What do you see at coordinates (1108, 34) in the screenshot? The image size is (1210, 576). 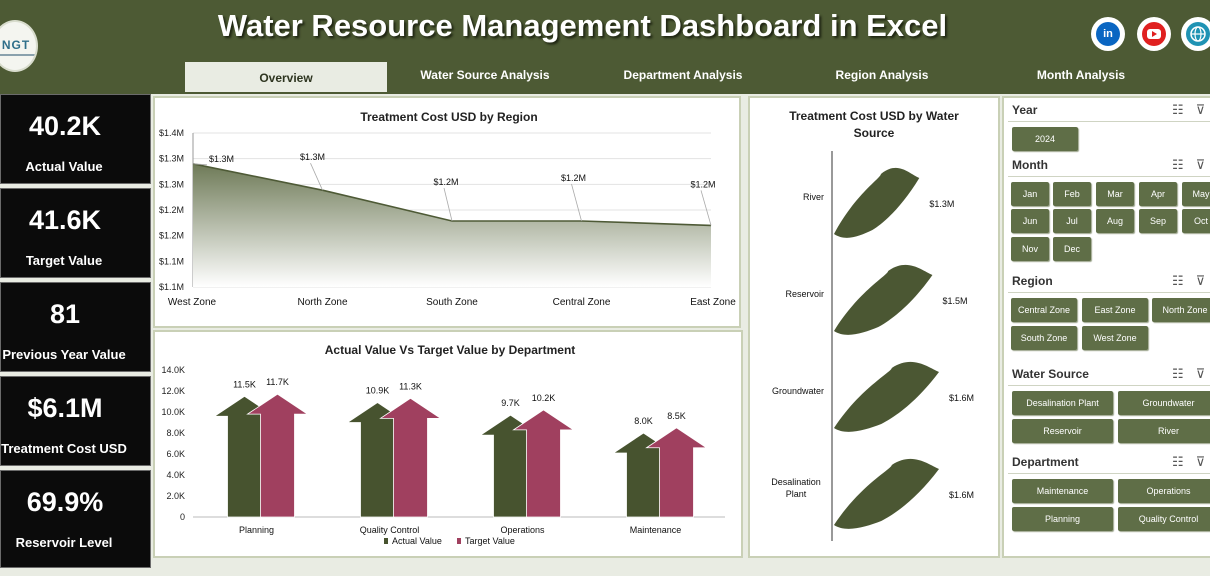 I see `linkedin-icon: in` at bounding box center [1108, 34].